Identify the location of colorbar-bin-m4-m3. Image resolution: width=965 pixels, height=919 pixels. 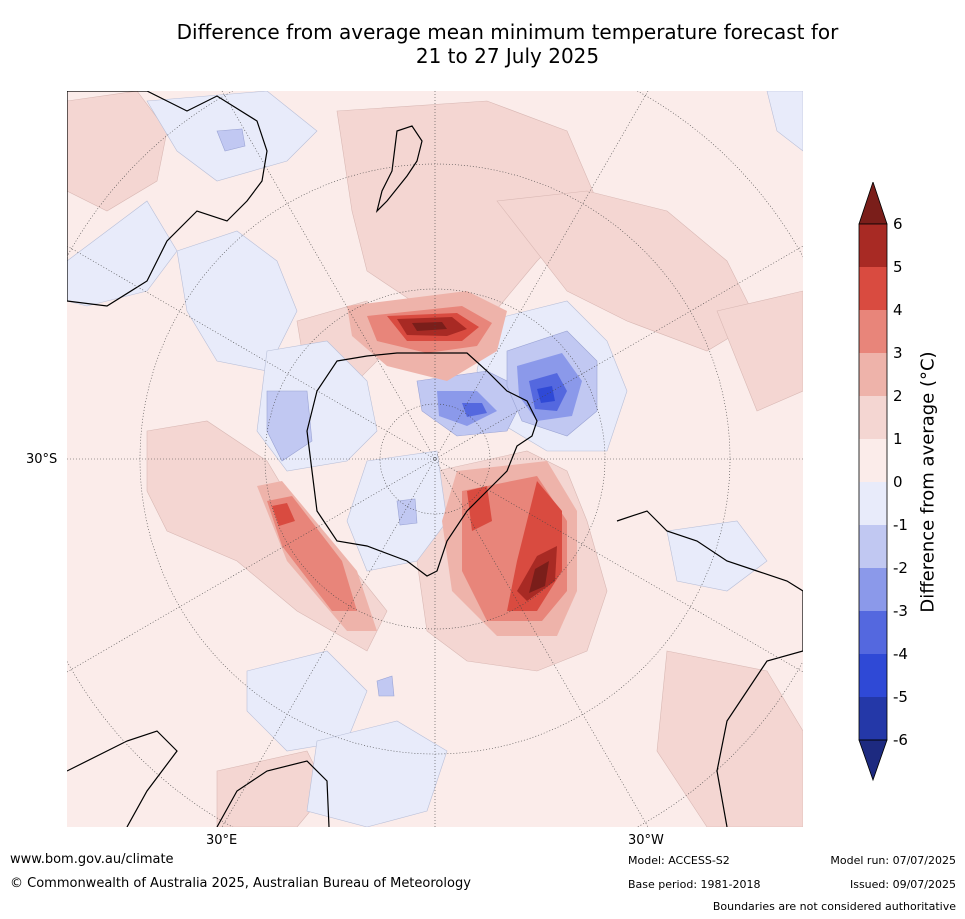
(873, 632).